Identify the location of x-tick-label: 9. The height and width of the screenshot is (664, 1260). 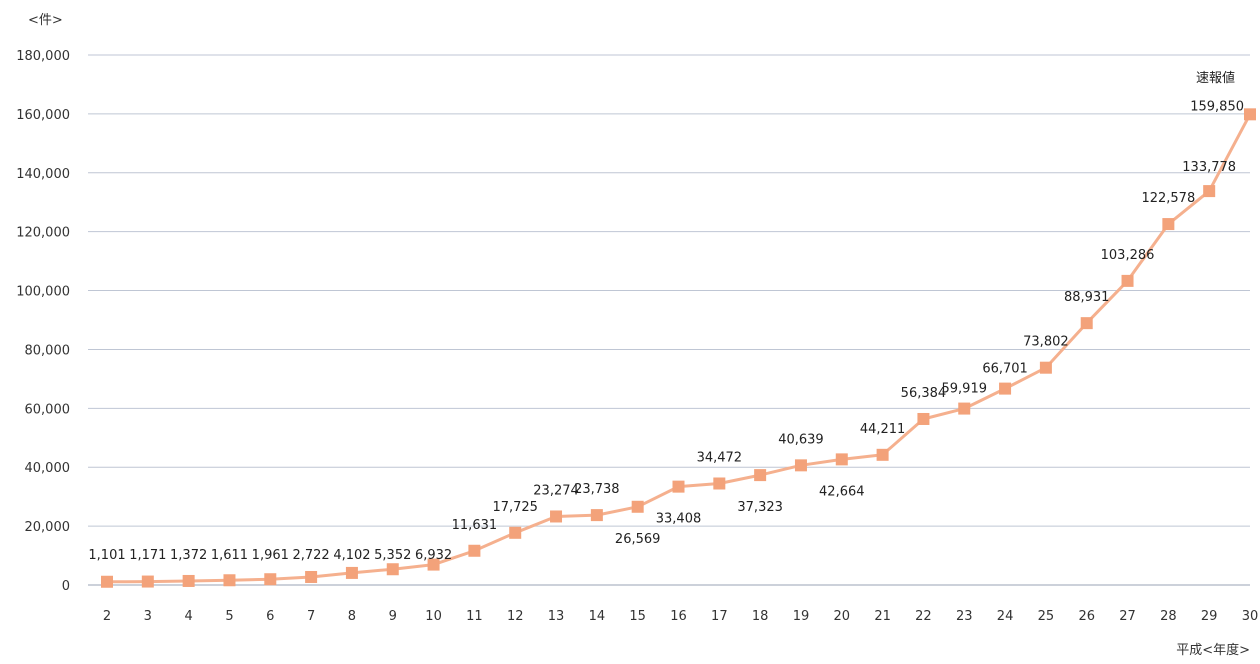
(393, 616).